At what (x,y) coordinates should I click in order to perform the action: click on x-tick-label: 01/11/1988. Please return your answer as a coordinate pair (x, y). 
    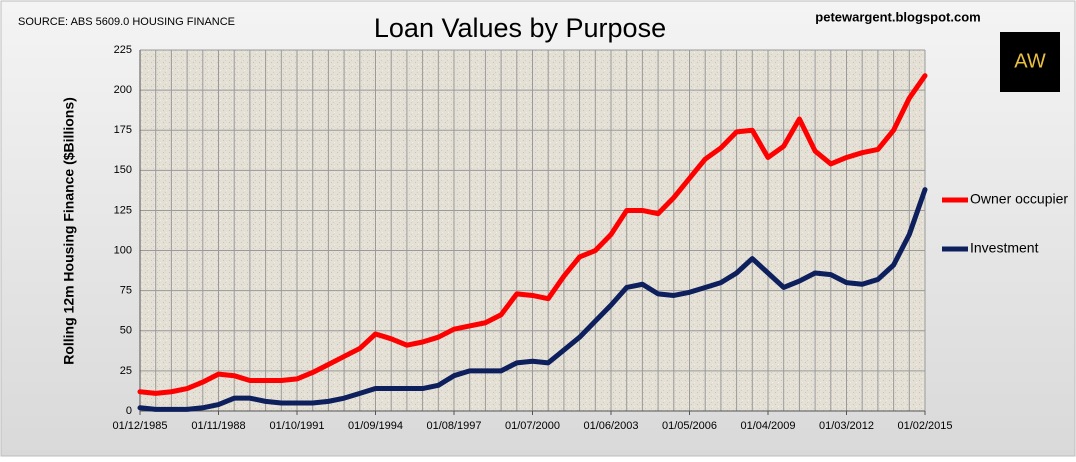
    Looking at the image, I should click on (218, 426).